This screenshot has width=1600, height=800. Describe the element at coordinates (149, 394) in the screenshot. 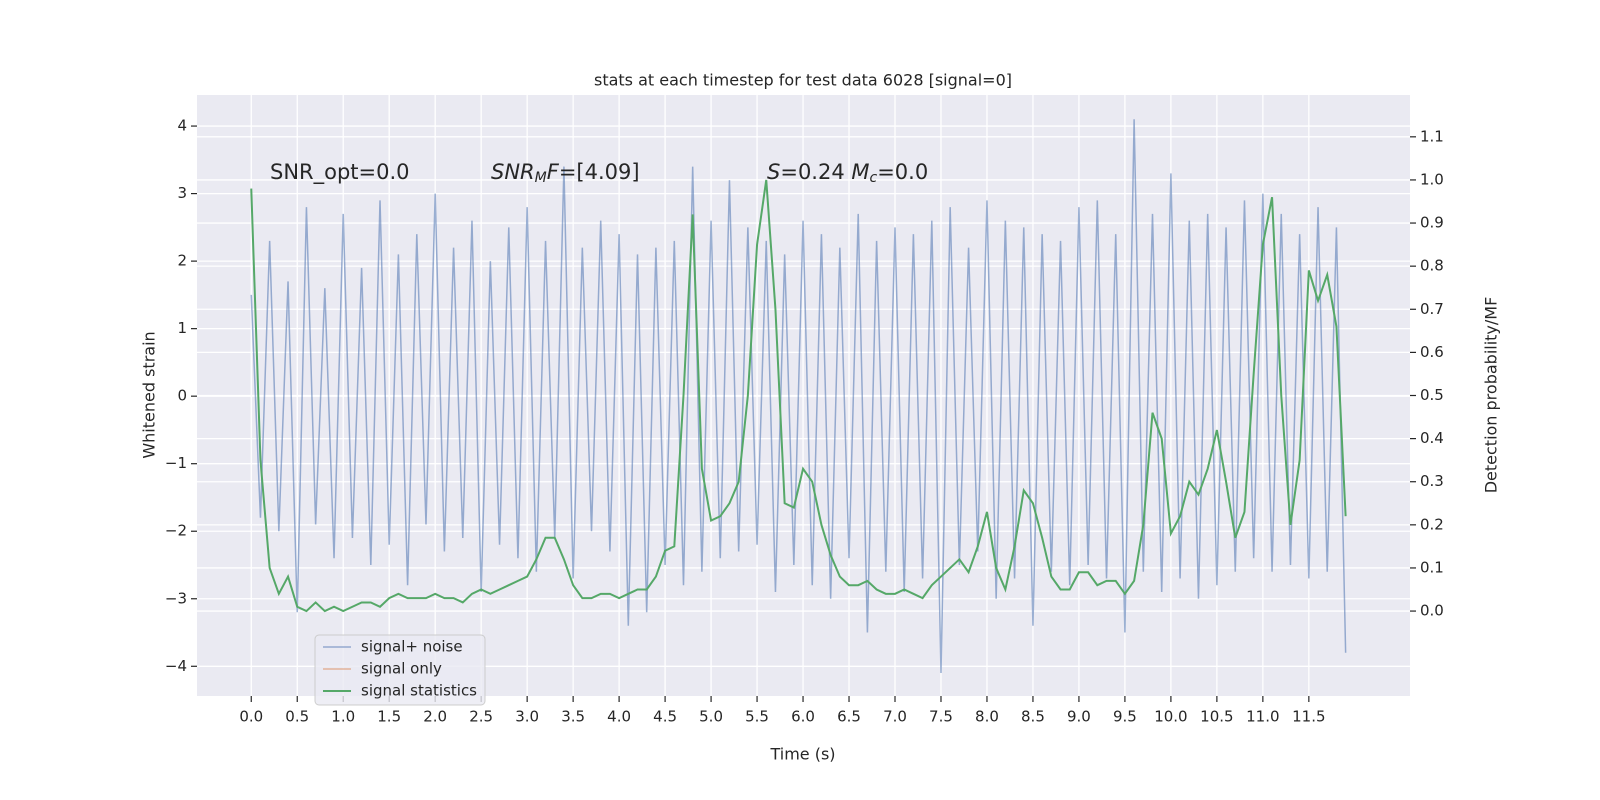

I see `y-axis-label: Whitened strain` at that location.